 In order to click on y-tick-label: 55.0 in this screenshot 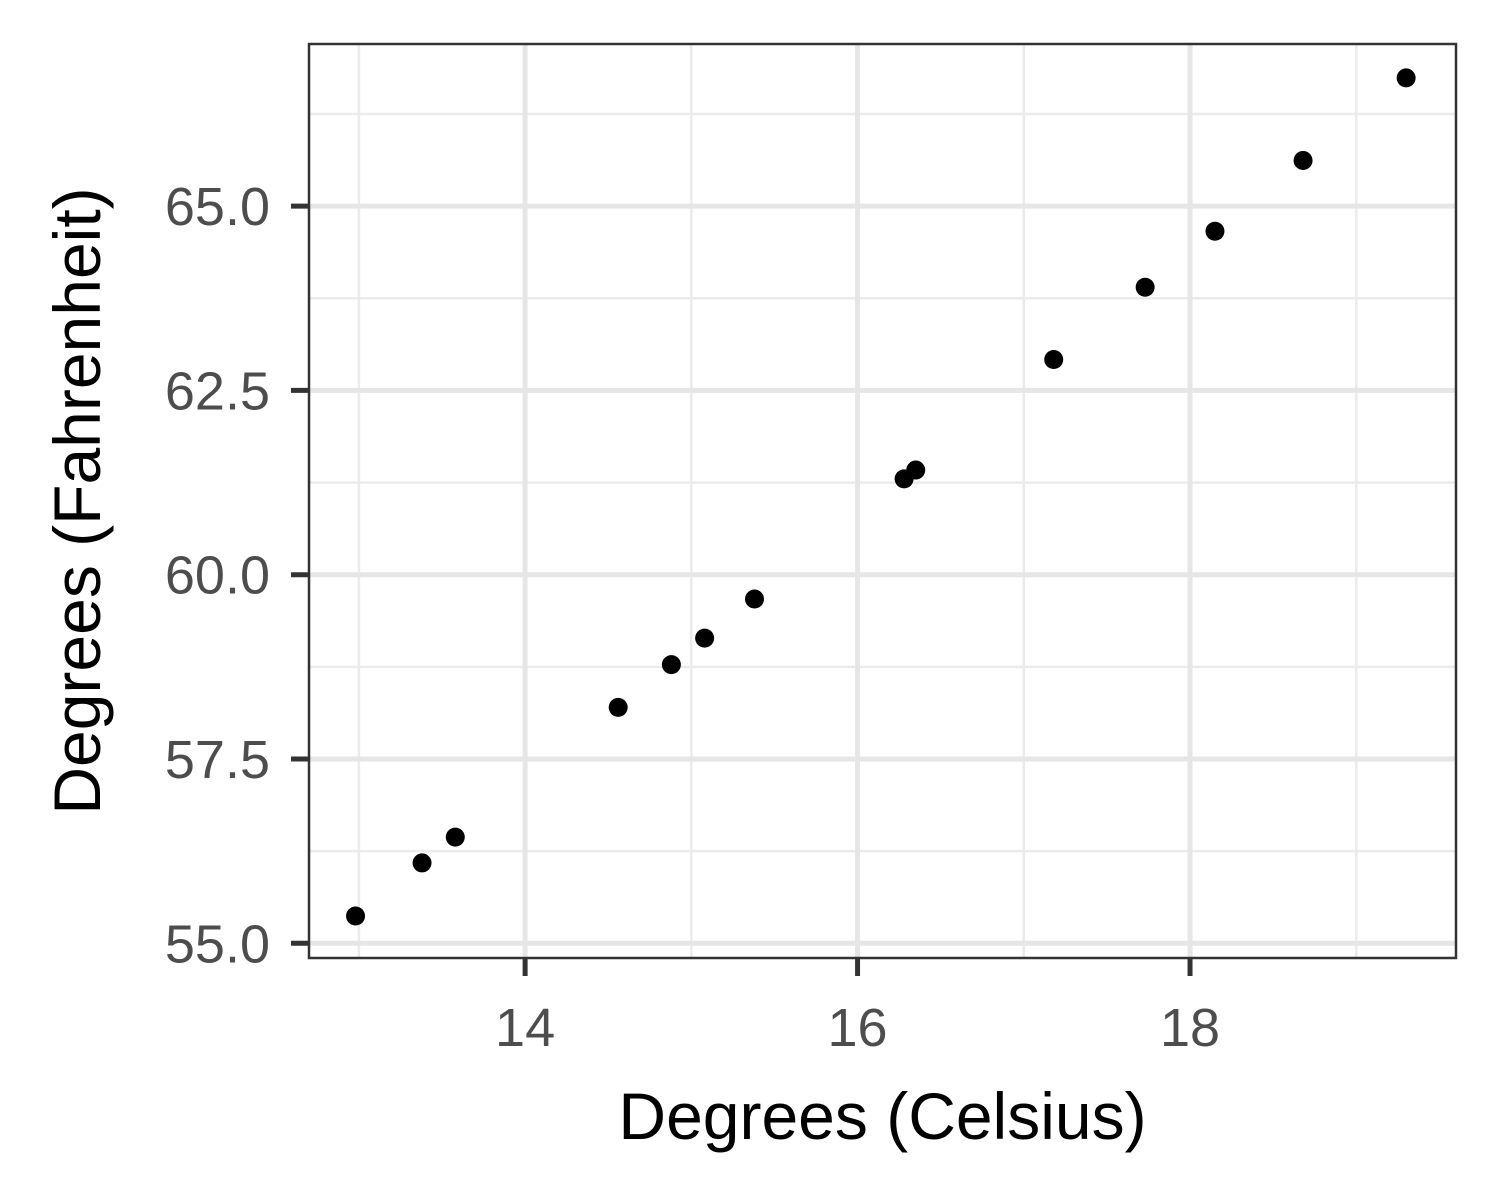, I will do `click(217, 944)`.